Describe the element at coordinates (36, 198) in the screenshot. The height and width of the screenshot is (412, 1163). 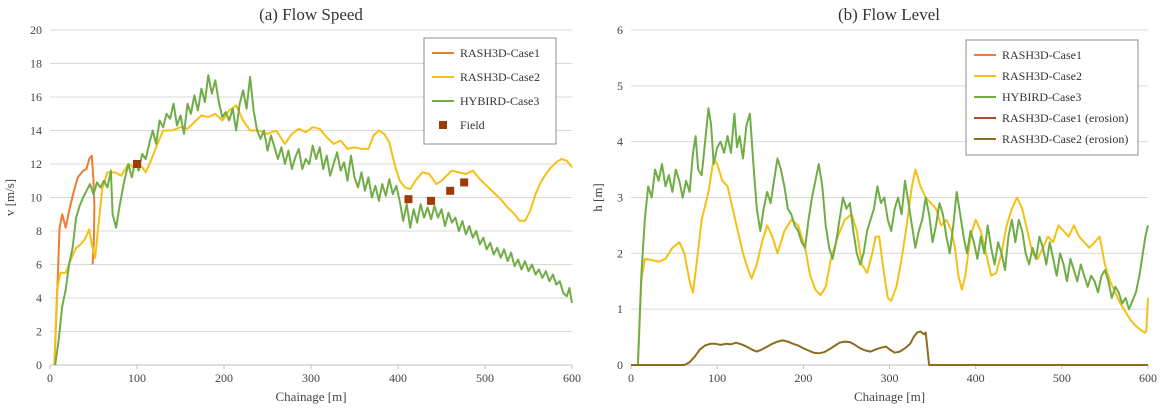
I see `y-tick-label: 10` at that location.